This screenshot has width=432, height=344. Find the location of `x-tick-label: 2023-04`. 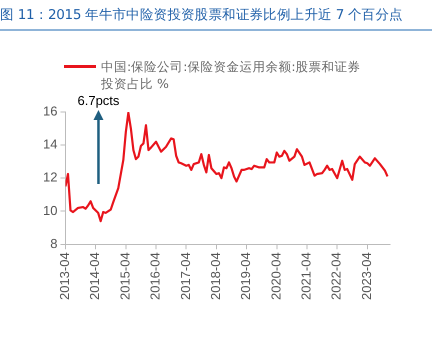

x-tick-label: 2023-04 is located at coordinates (366, 276).